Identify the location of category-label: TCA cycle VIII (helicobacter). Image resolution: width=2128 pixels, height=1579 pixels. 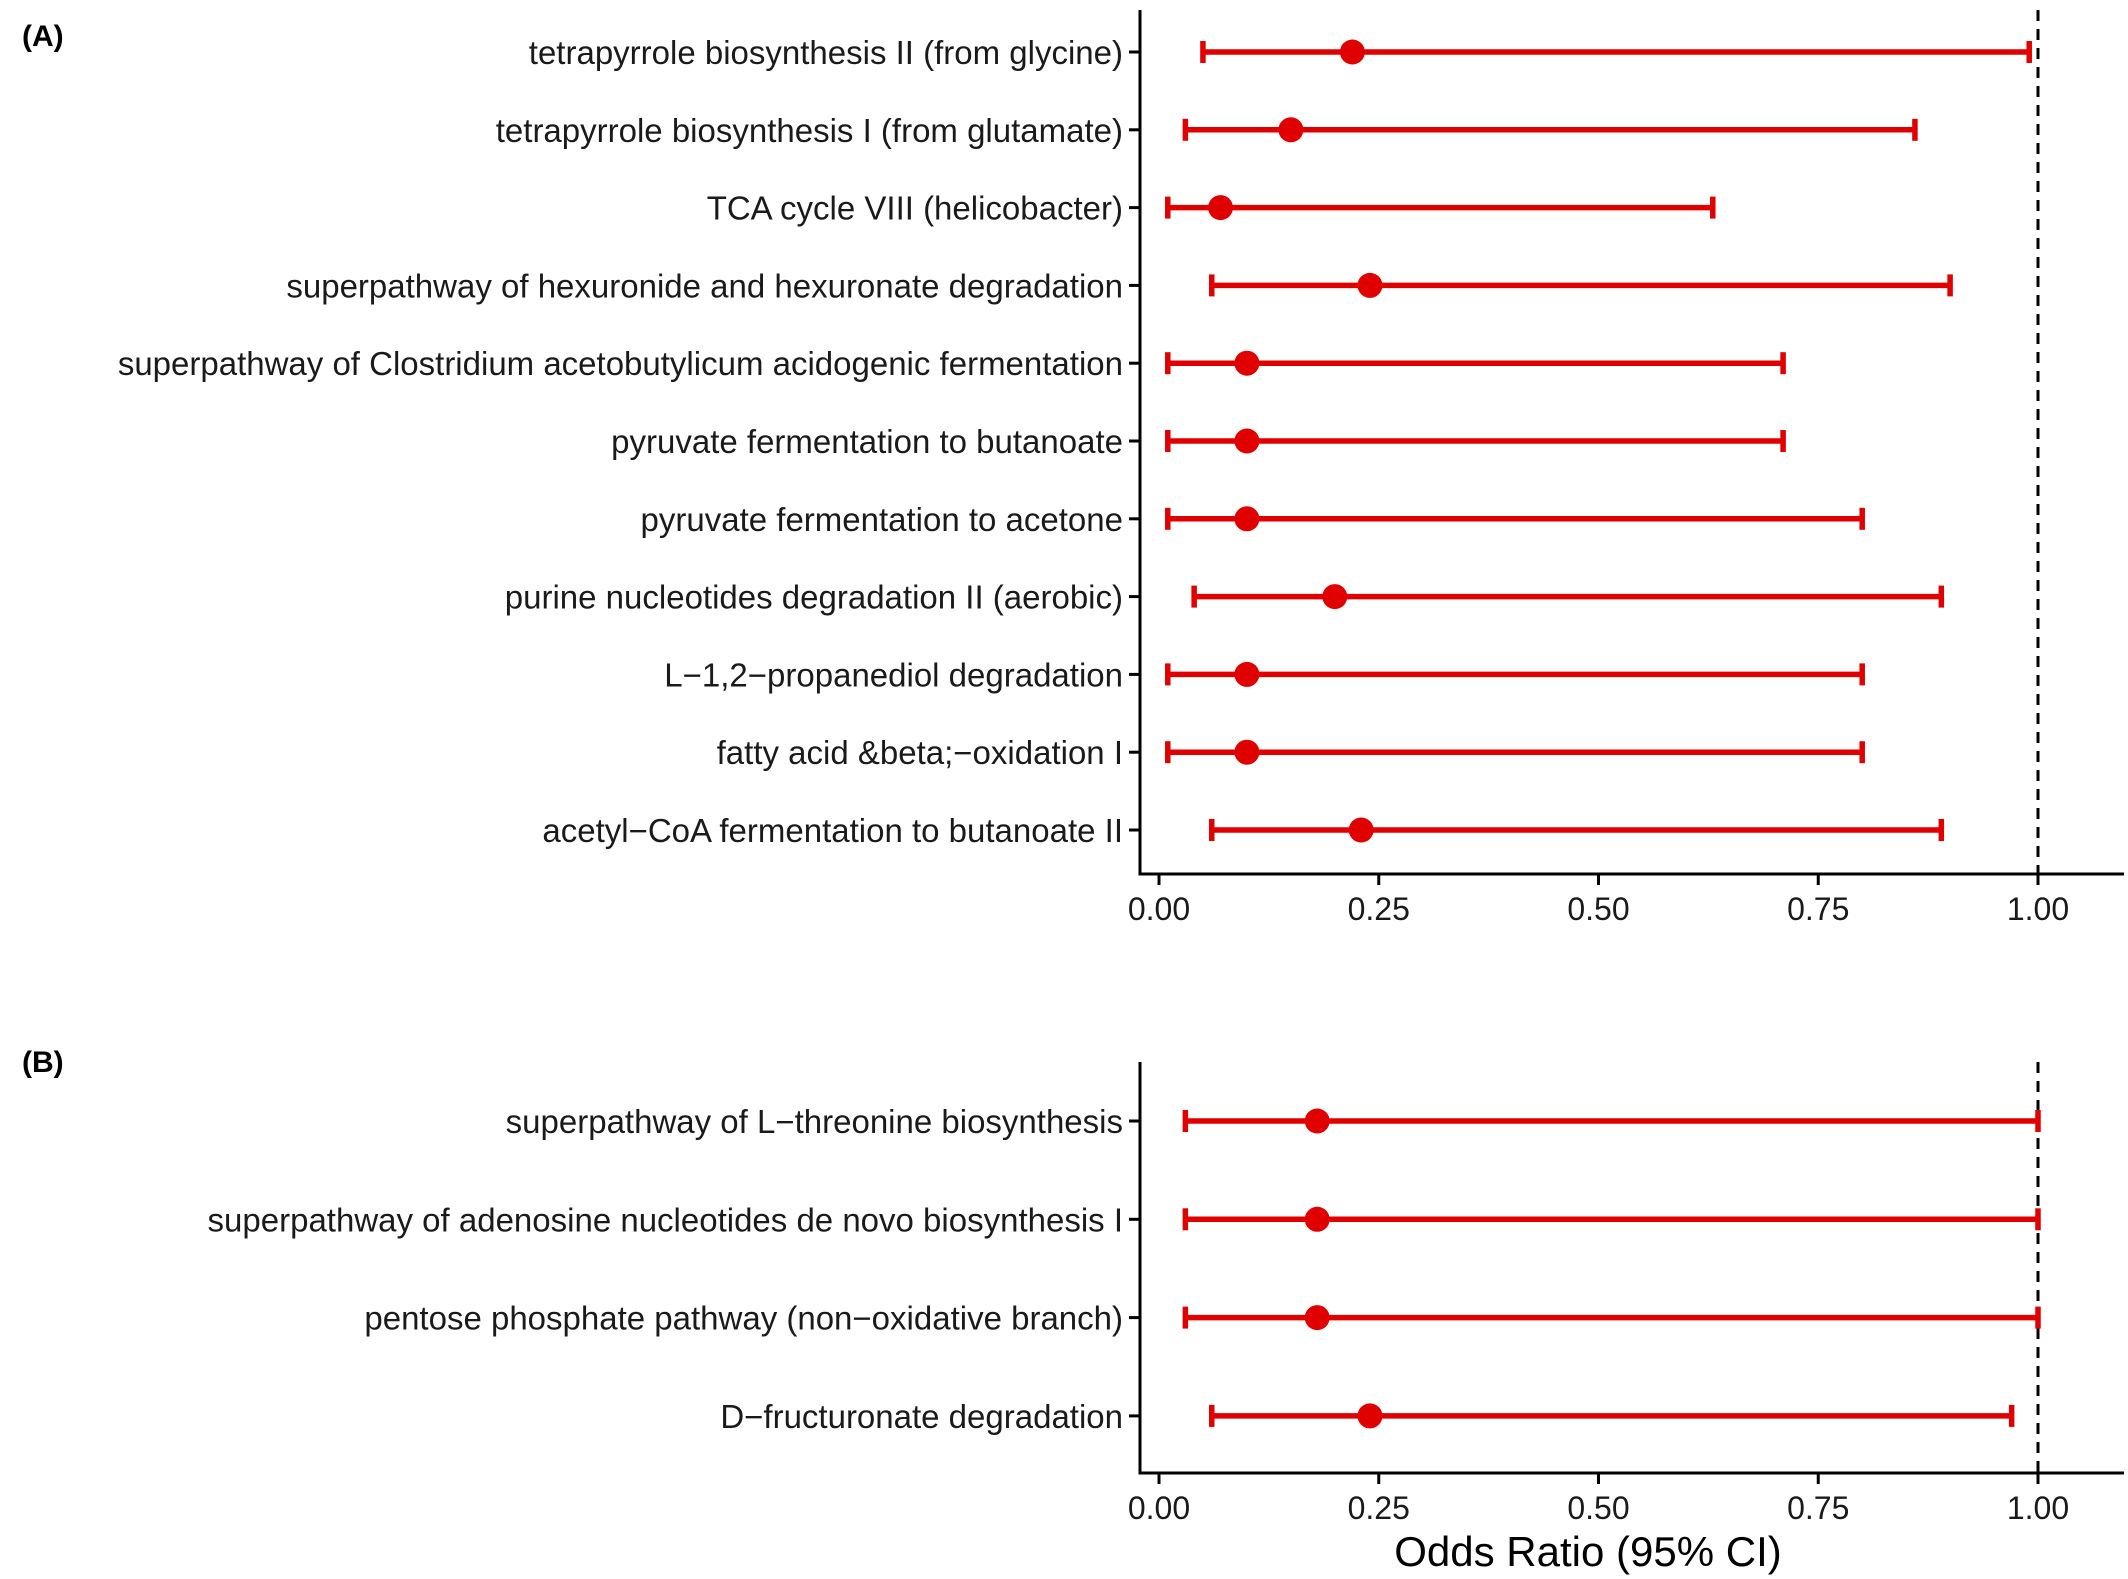
(915, 208).